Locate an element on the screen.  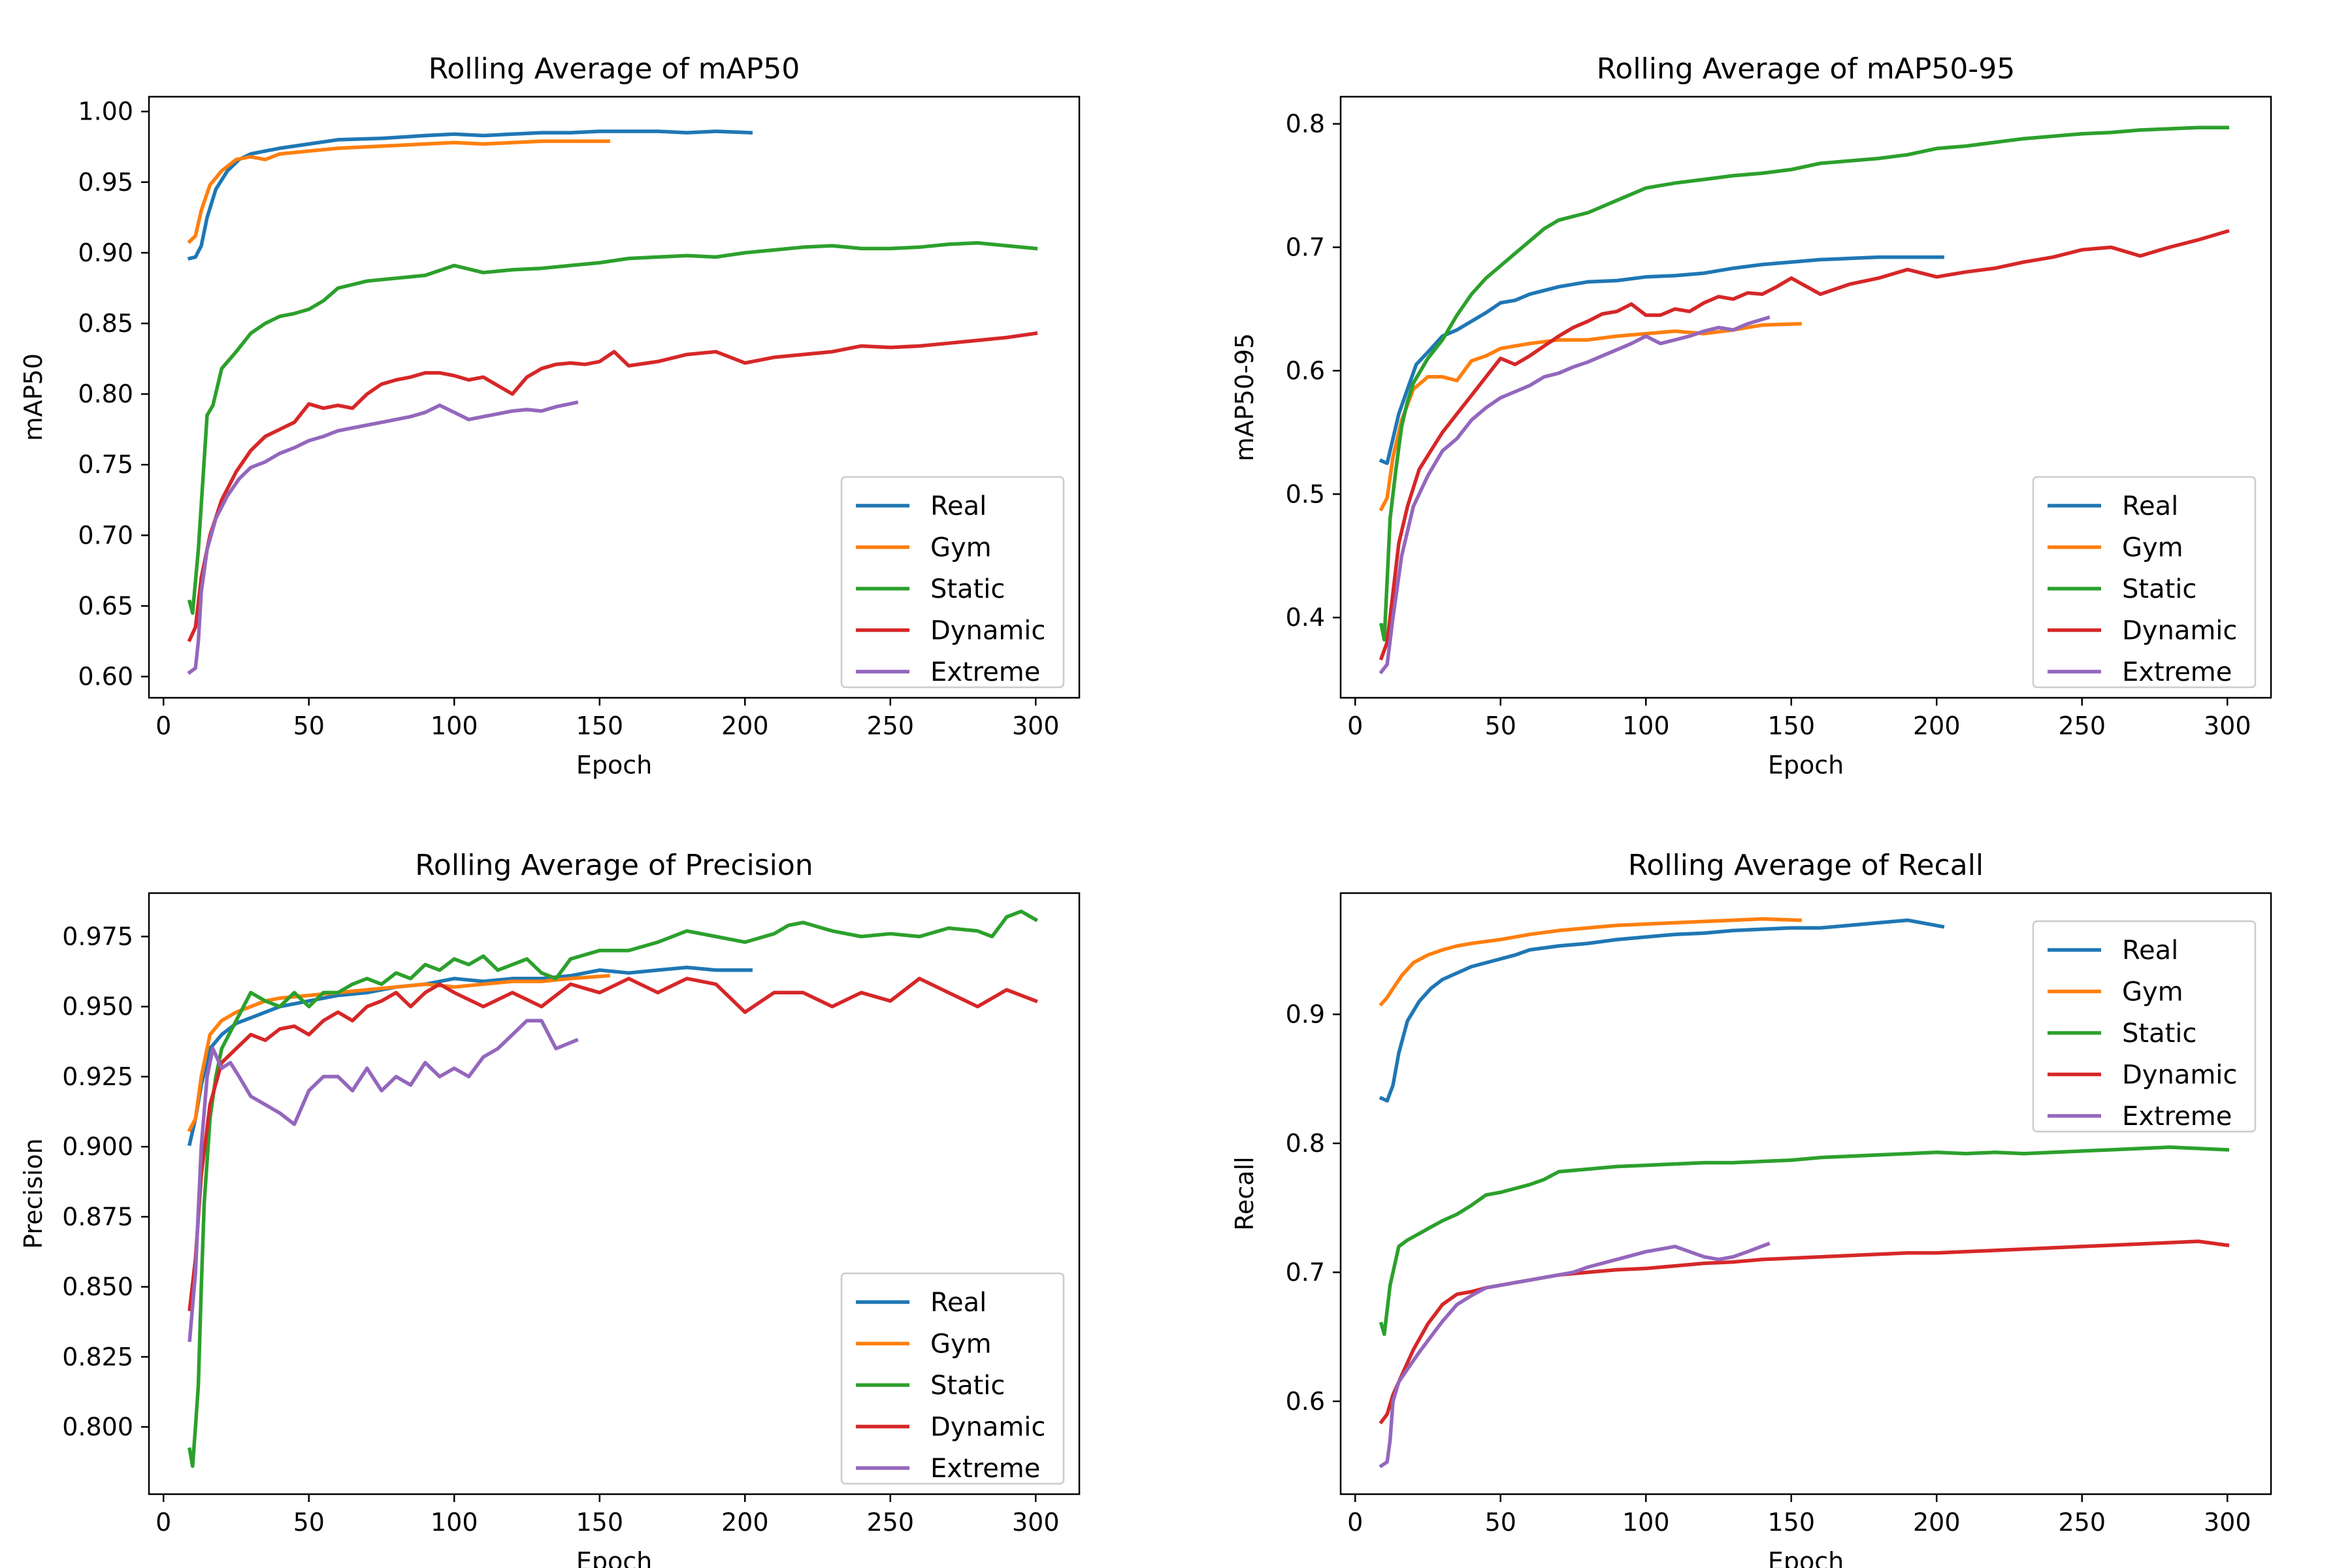
y-tick-label: 0.850 is located at coordinates (97, 1287).